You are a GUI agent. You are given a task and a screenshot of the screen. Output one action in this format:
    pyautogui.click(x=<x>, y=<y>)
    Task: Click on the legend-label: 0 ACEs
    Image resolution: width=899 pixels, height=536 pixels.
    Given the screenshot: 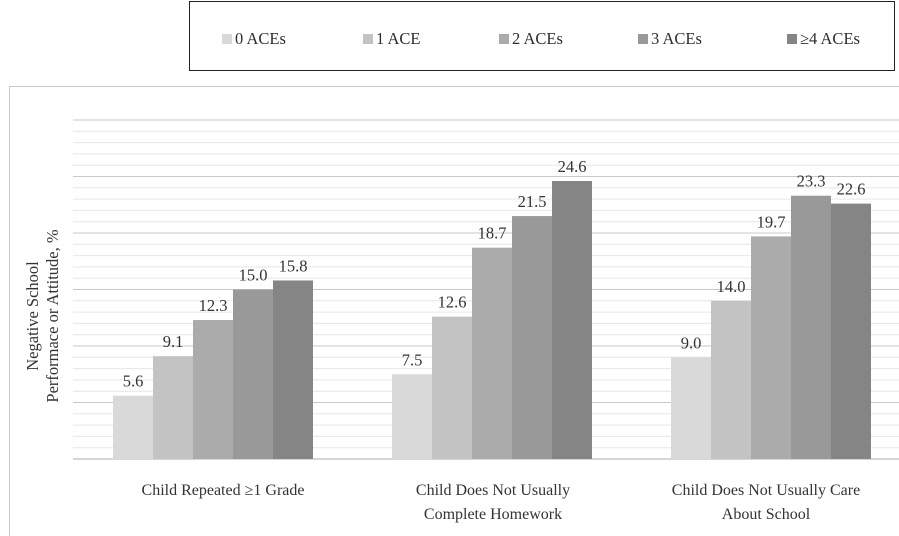 What is the action you would take?
    pyautogui.click(x=260, y=38)
    